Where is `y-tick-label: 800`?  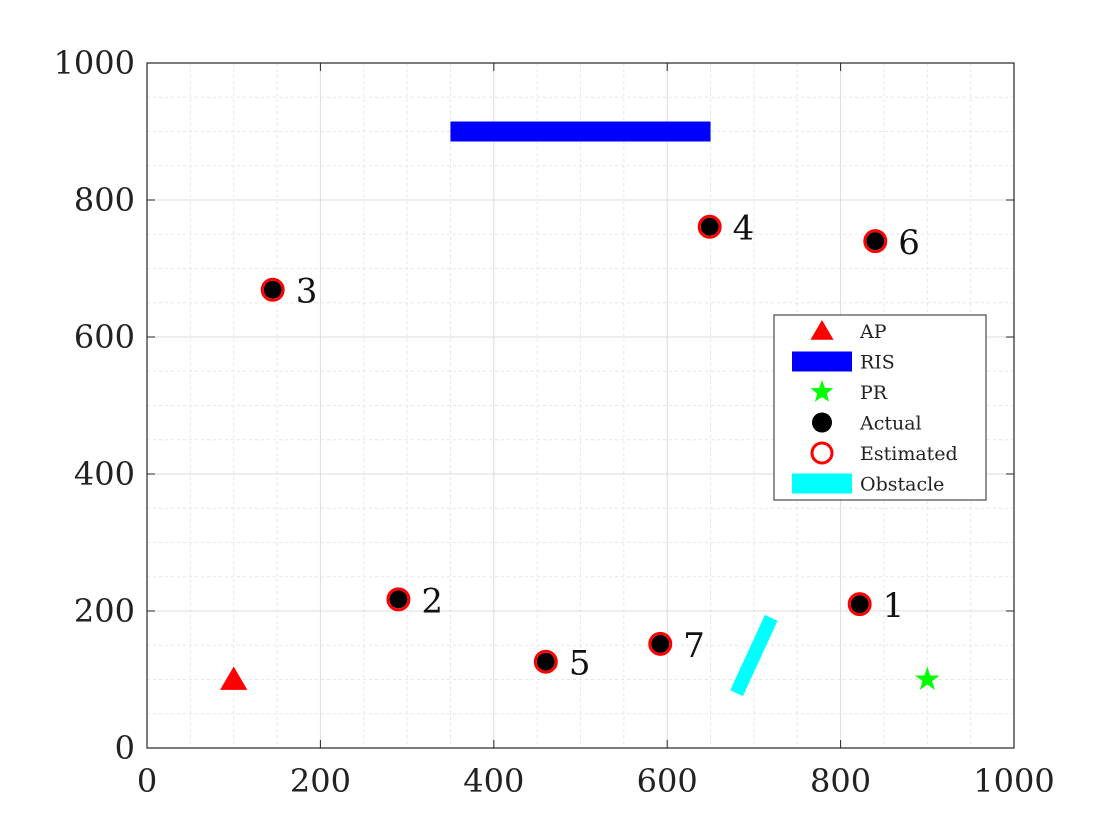
y-tick-label: 800 is located at coordinates (104, 200).